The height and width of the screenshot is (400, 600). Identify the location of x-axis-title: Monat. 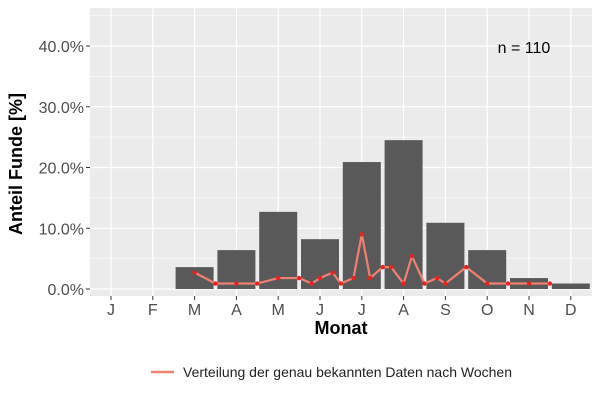
(341, 328).